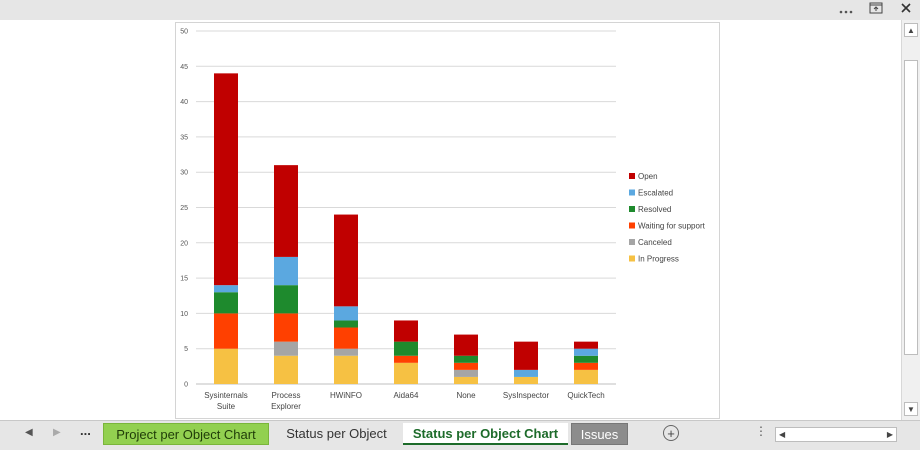  I want to click on y-tick-label: 30, so click(184, 173).